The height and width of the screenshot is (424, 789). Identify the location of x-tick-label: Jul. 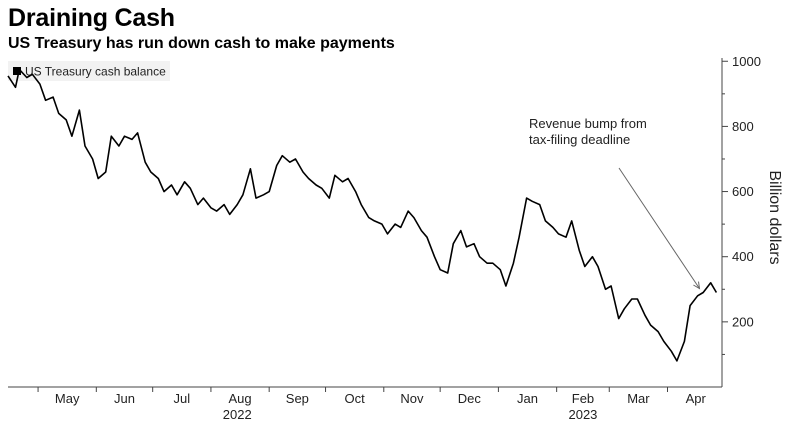
(181, 398).